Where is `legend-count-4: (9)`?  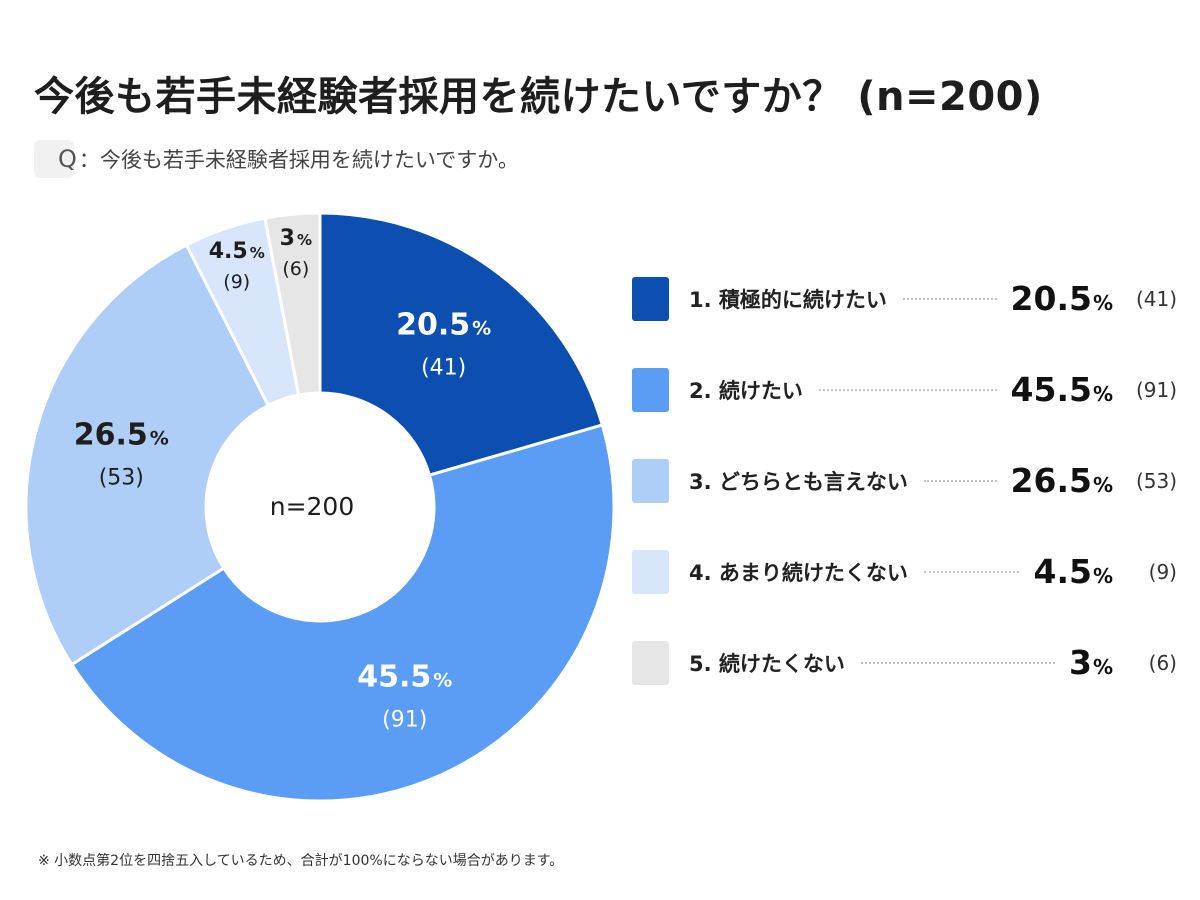
legend-count-4: (9) is located at coordinates (1162, 571).